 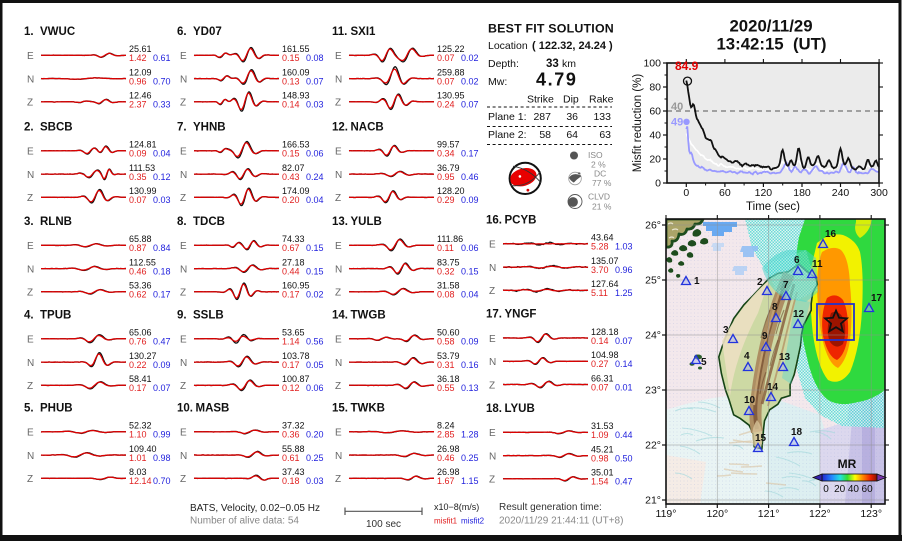 What do you see at coordinates (470, 295) in the screenshot?
I see `svg-text: 0.04` at bounding box center [470, 295].